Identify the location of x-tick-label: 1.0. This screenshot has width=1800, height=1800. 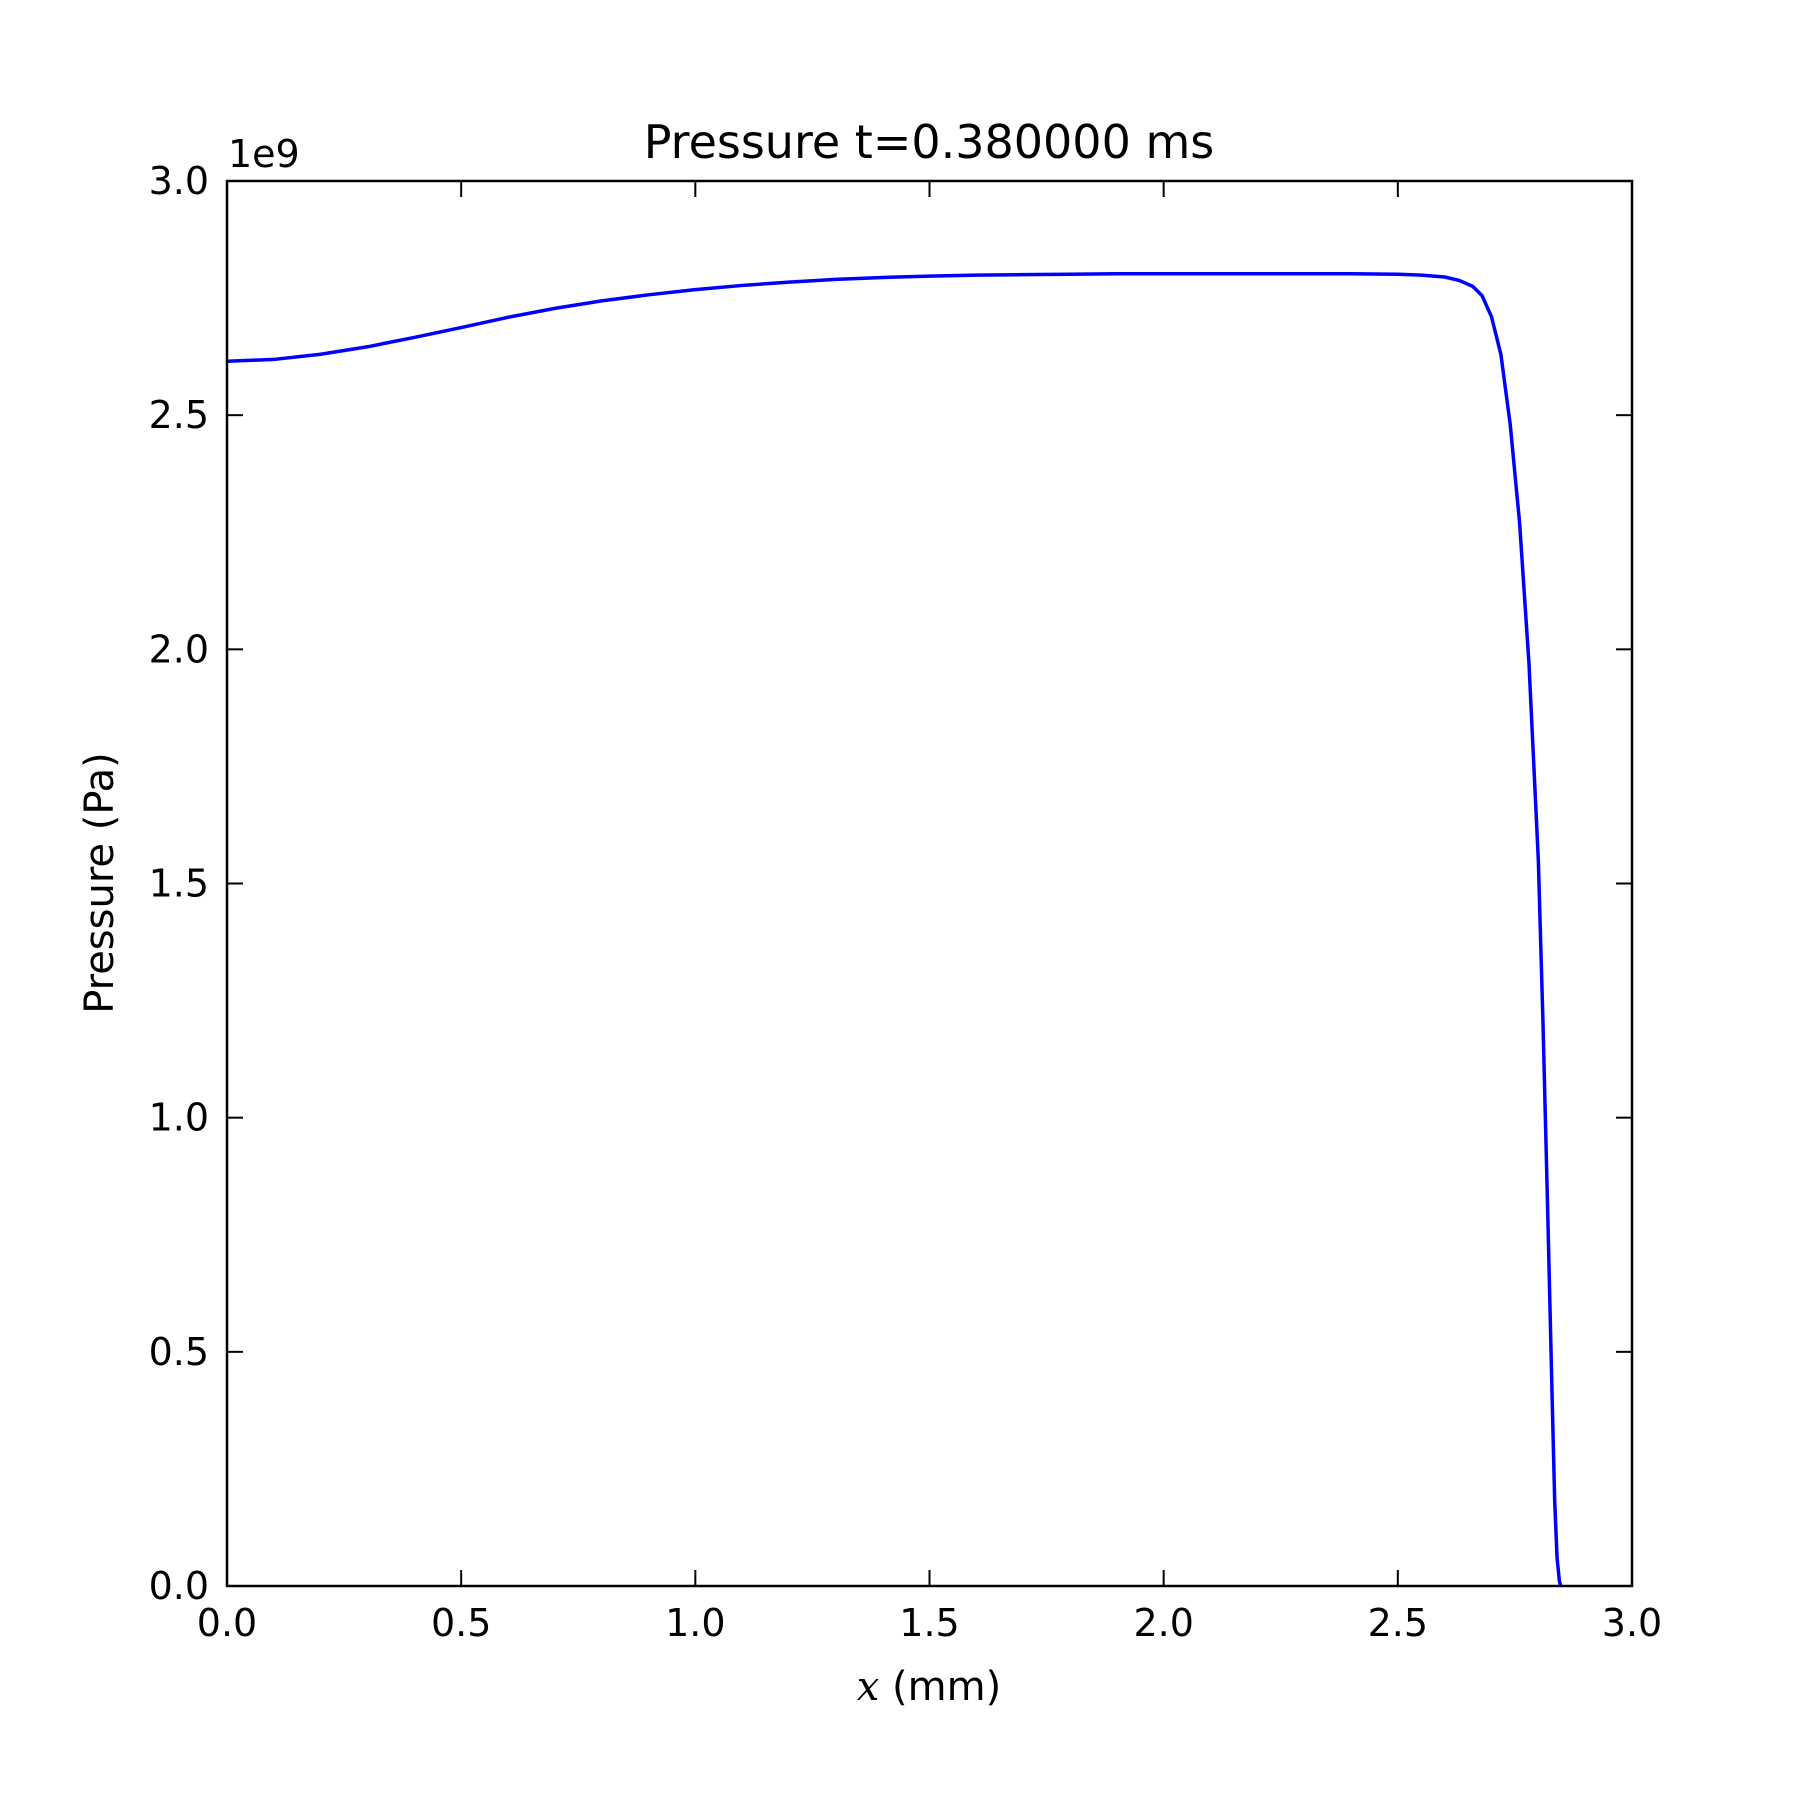
(695, 1623).